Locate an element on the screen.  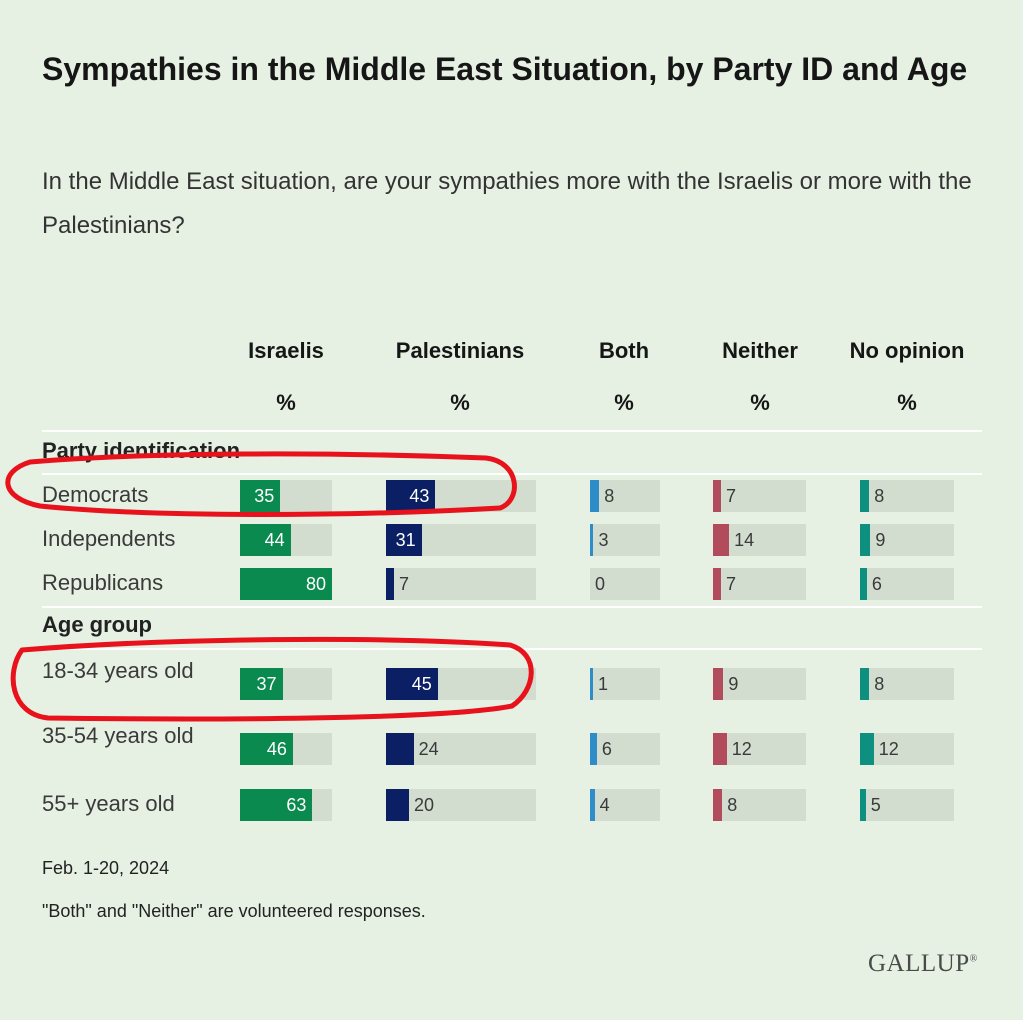
bar-value: 1 is located at coordinates (603, 684).